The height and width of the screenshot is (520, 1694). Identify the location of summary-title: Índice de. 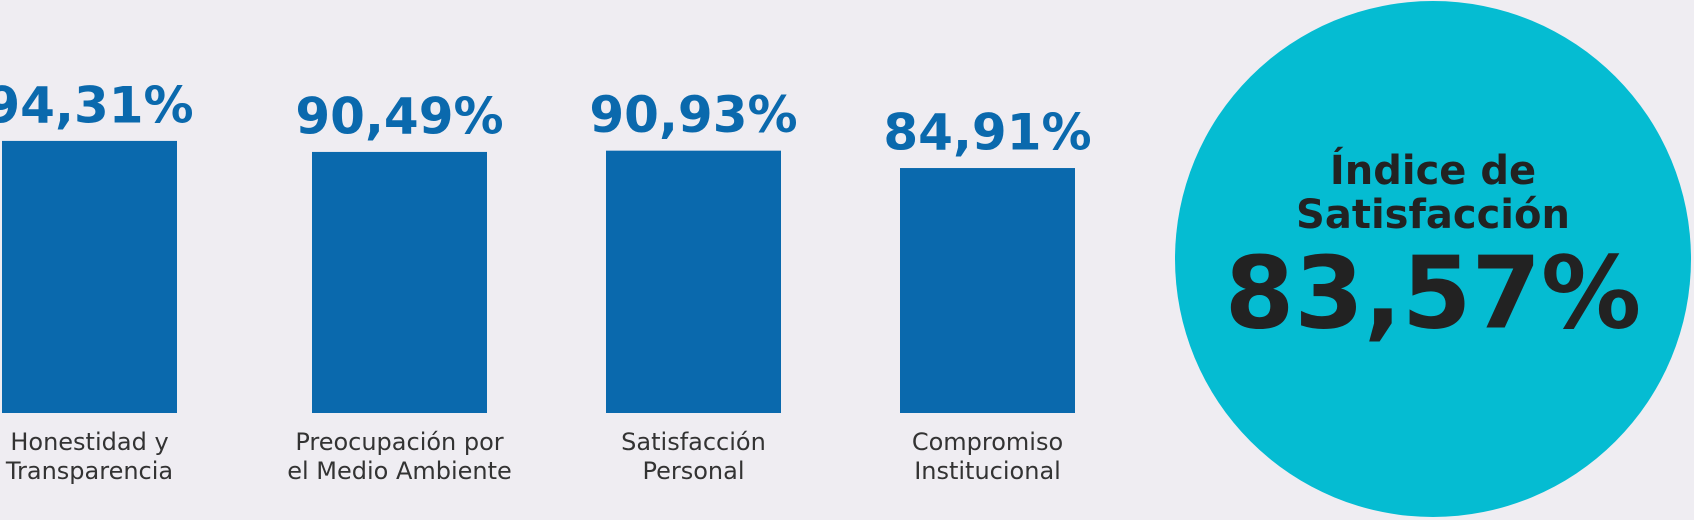
(1433, 170).